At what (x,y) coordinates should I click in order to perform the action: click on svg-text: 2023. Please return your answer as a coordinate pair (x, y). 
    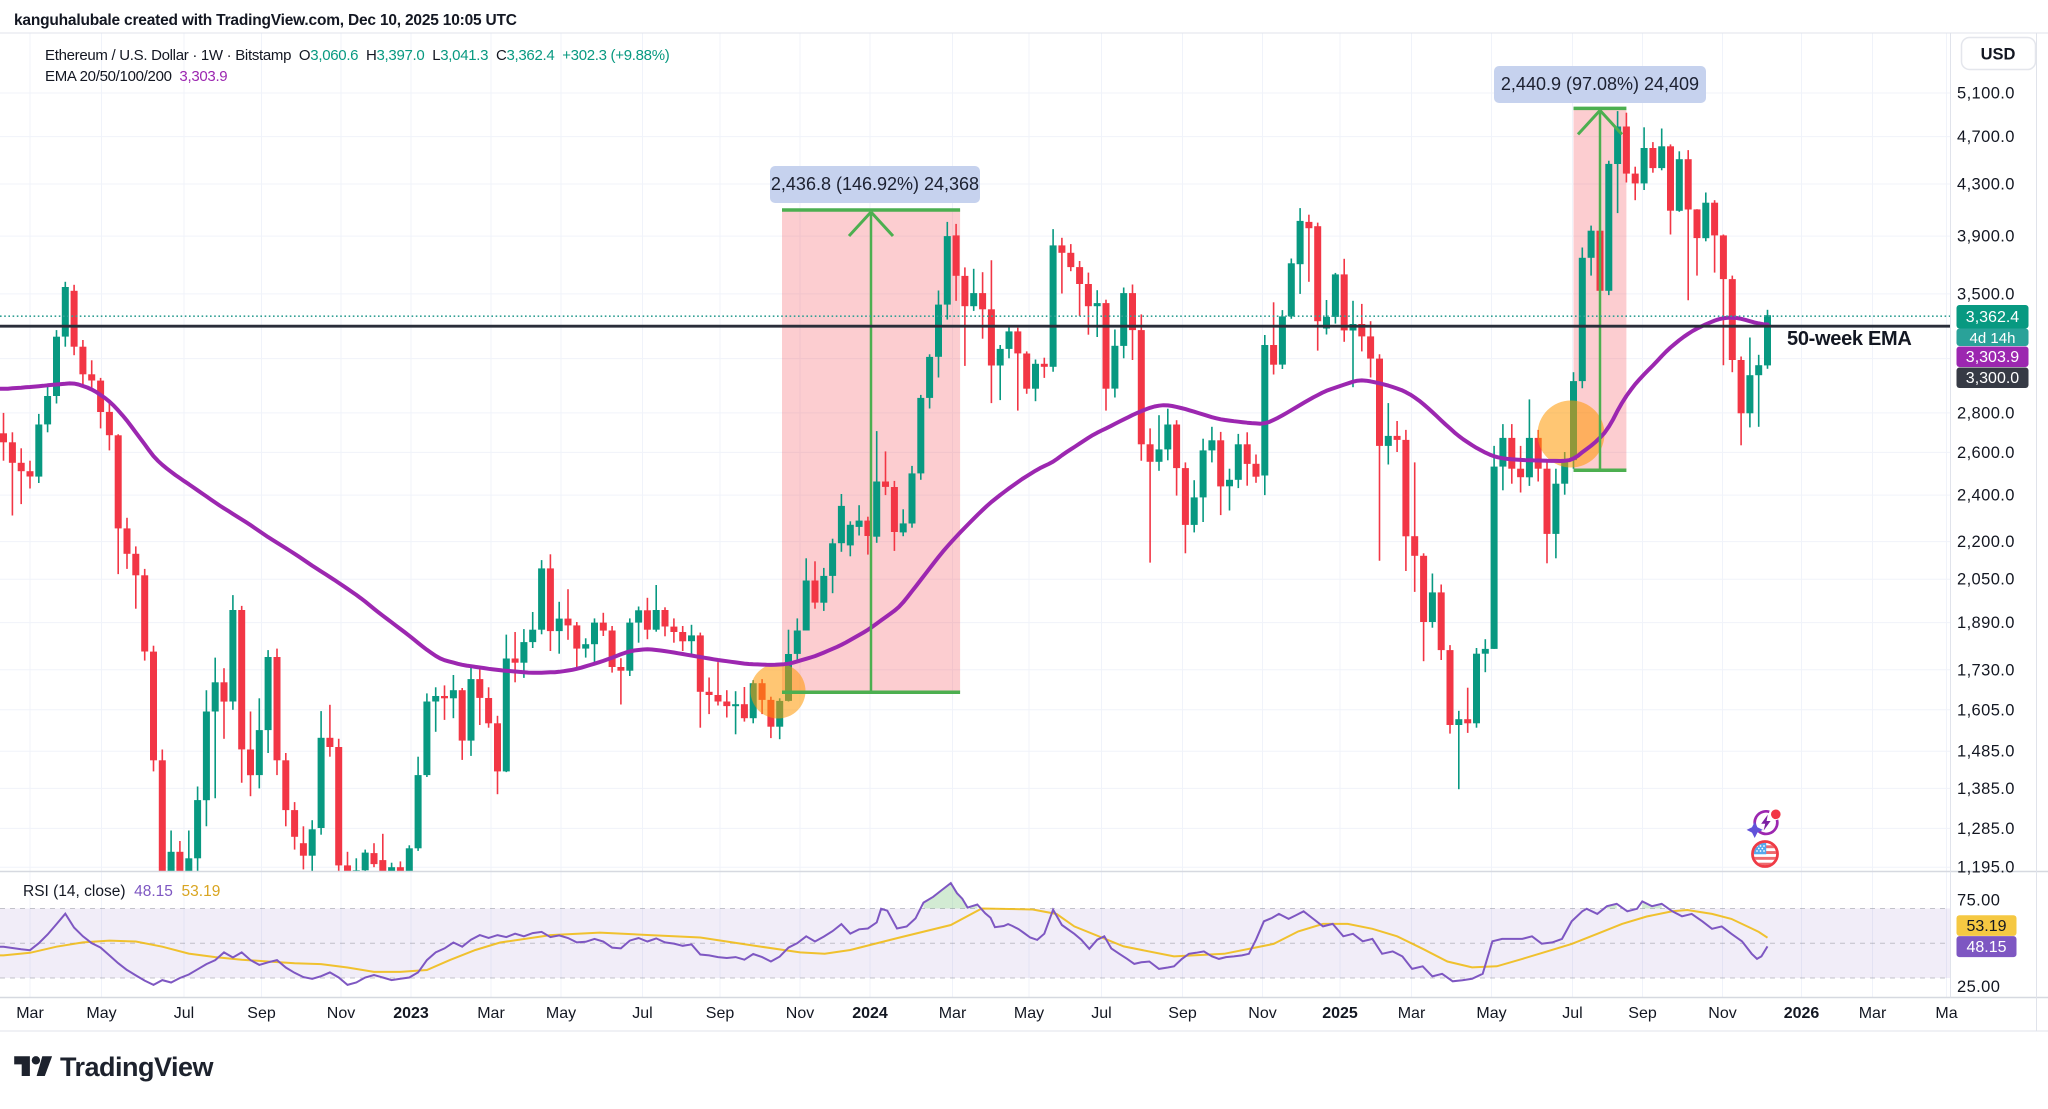
    Looking at the image, I should click on (411, 1013).